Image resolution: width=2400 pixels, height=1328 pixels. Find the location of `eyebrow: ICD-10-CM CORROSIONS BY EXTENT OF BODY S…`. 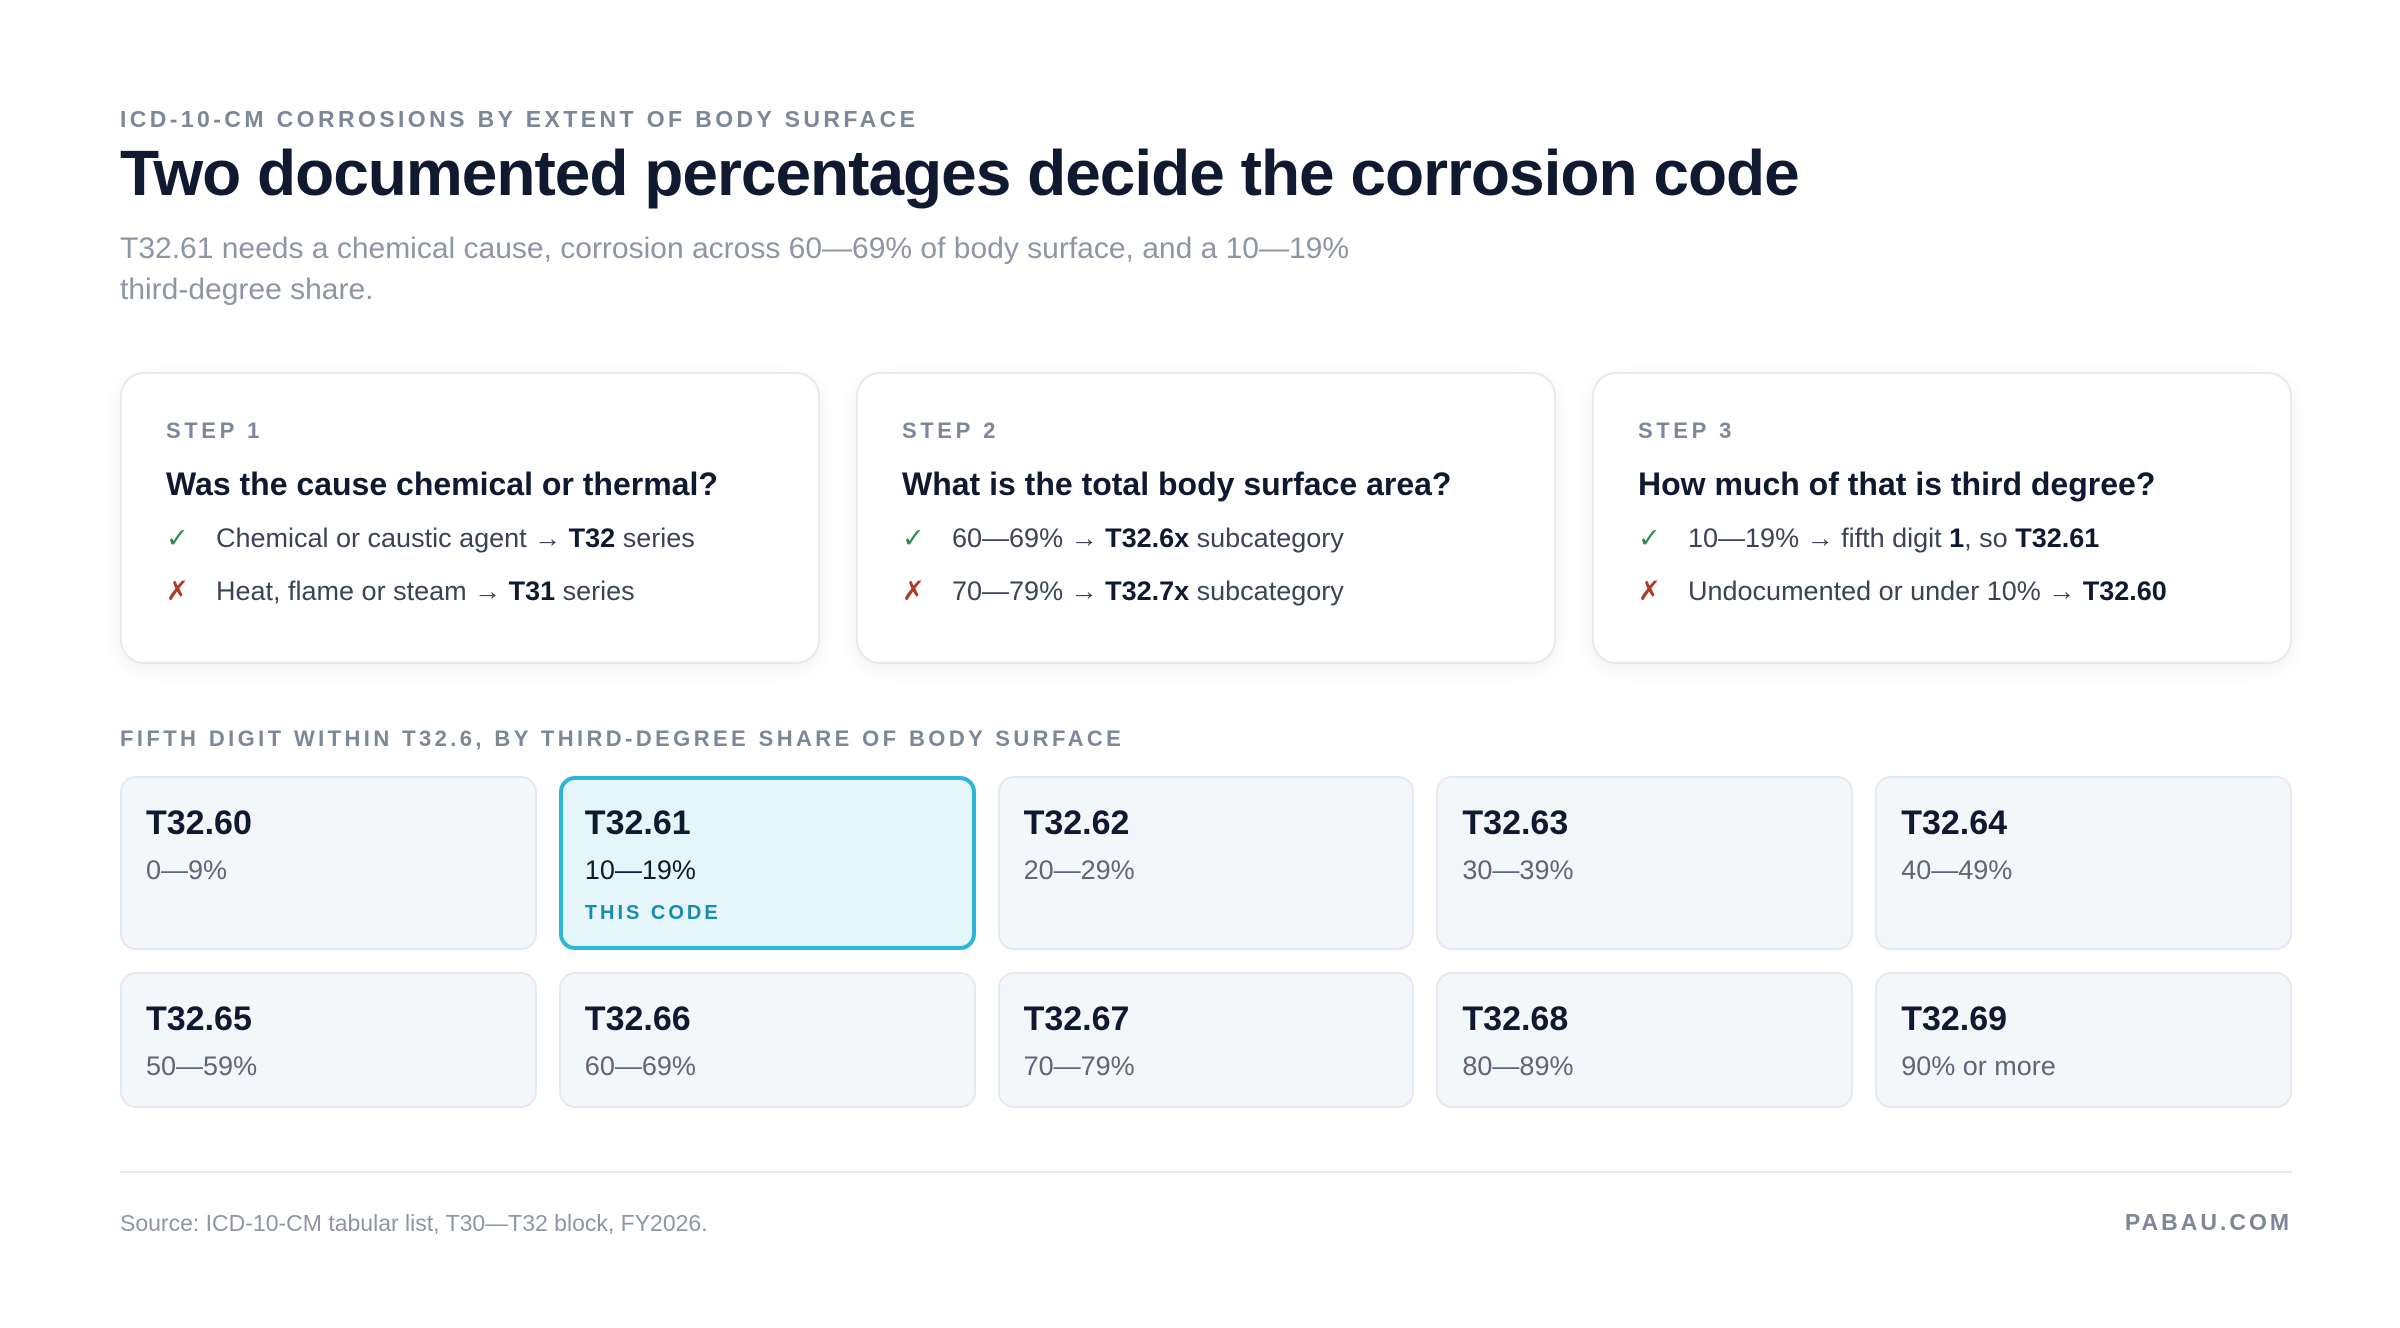

eyebrow: ICD-10-CM CORROSIONS BY EXTENT OF BODY S… is located at coordinates (519, 119).